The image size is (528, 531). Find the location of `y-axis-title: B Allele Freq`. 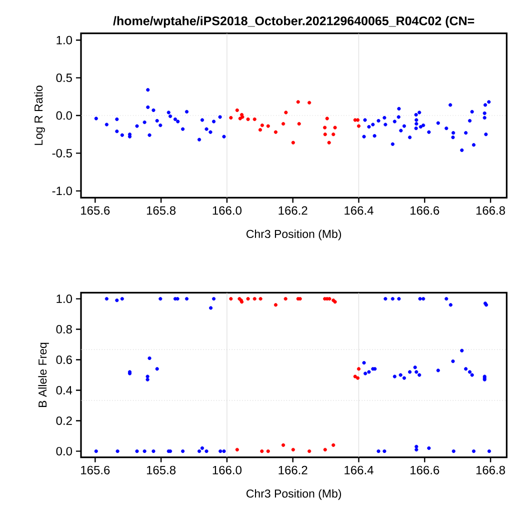

y-axis-title: B Allele Freq is located at coordinates (43, 374).